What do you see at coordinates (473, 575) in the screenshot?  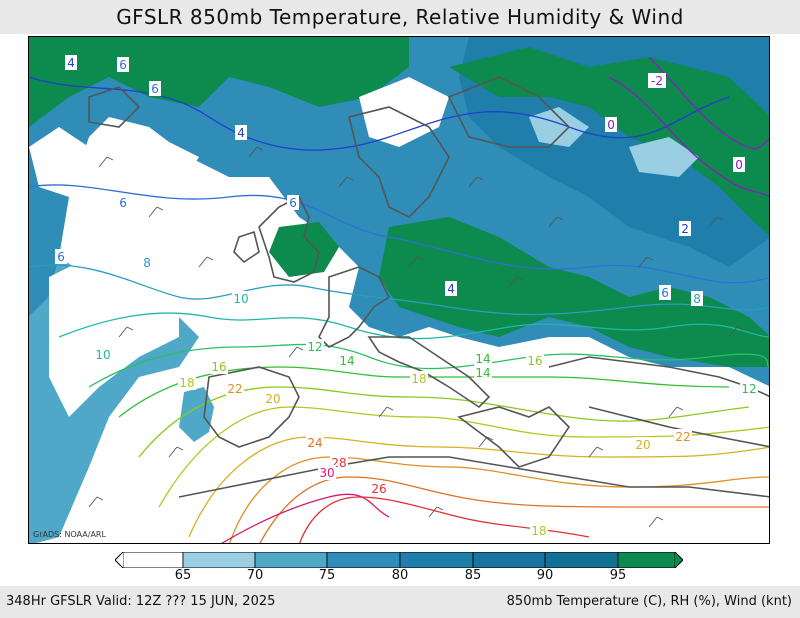 I see `colorbar-tick-label: 85` at bounding box center [473, 575].